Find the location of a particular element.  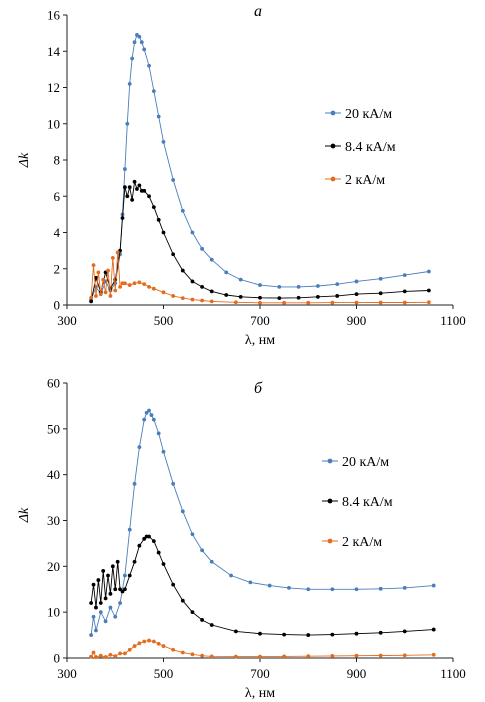

y-tick-label: 30 is located at coordinates (53, 520).